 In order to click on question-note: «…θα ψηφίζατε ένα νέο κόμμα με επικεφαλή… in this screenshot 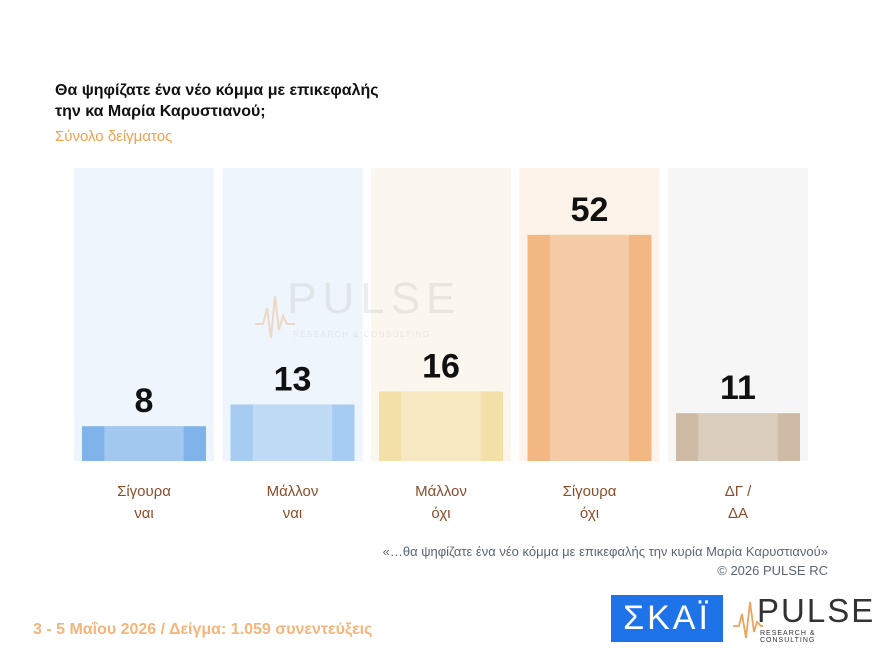, I will do `click(605, 561)`.